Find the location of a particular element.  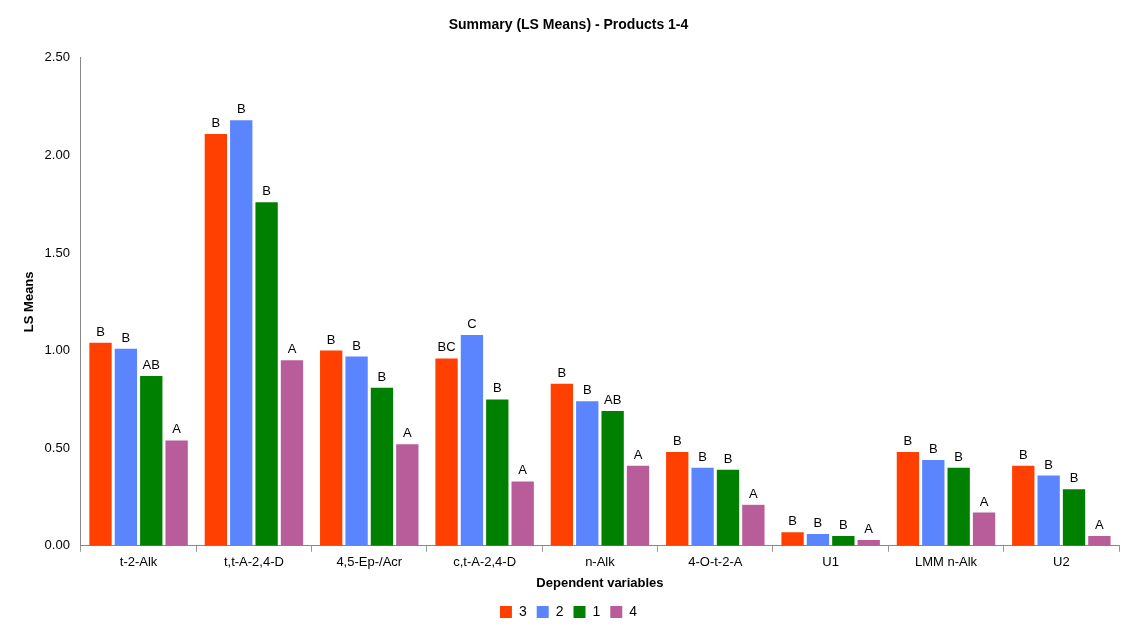

data-label: BC is located at coordinates (446, 347).